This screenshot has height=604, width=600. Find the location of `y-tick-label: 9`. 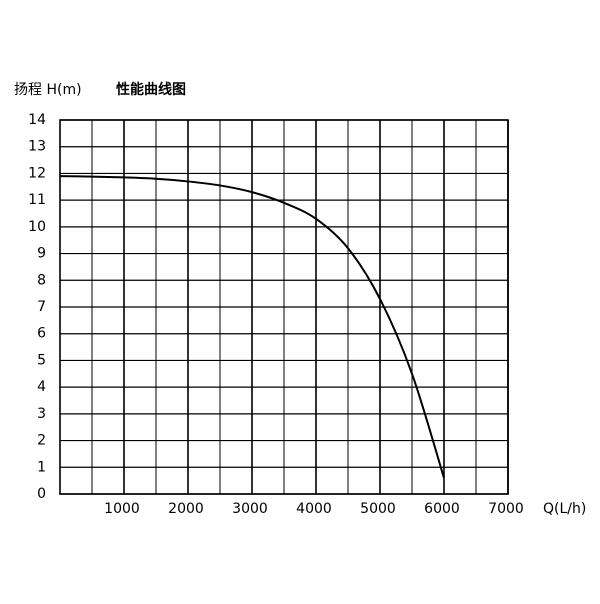

y-tick-label: 9 is located at coordinates (41, 254).